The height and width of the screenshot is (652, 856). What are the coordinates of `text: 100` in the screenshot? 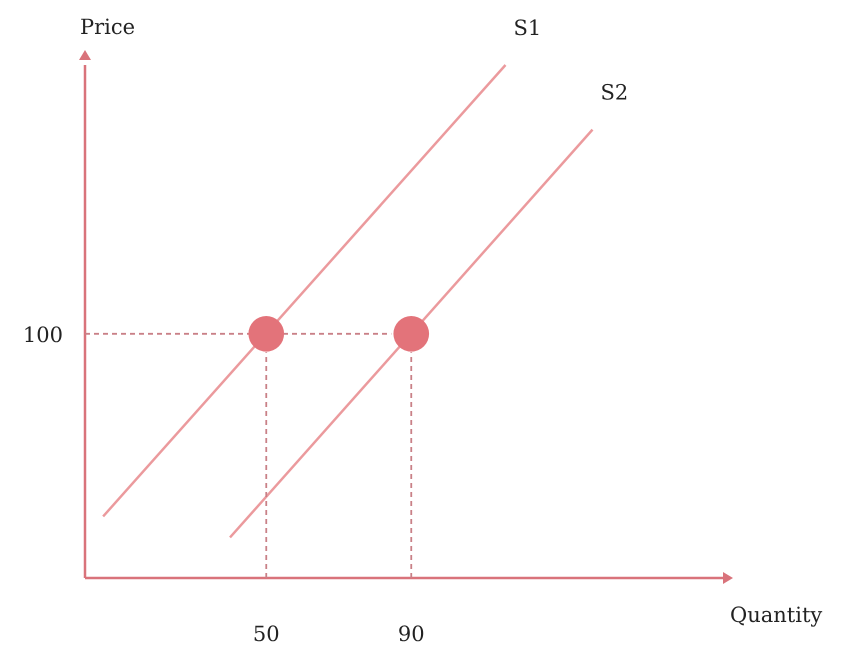 It's located at (42, 335).